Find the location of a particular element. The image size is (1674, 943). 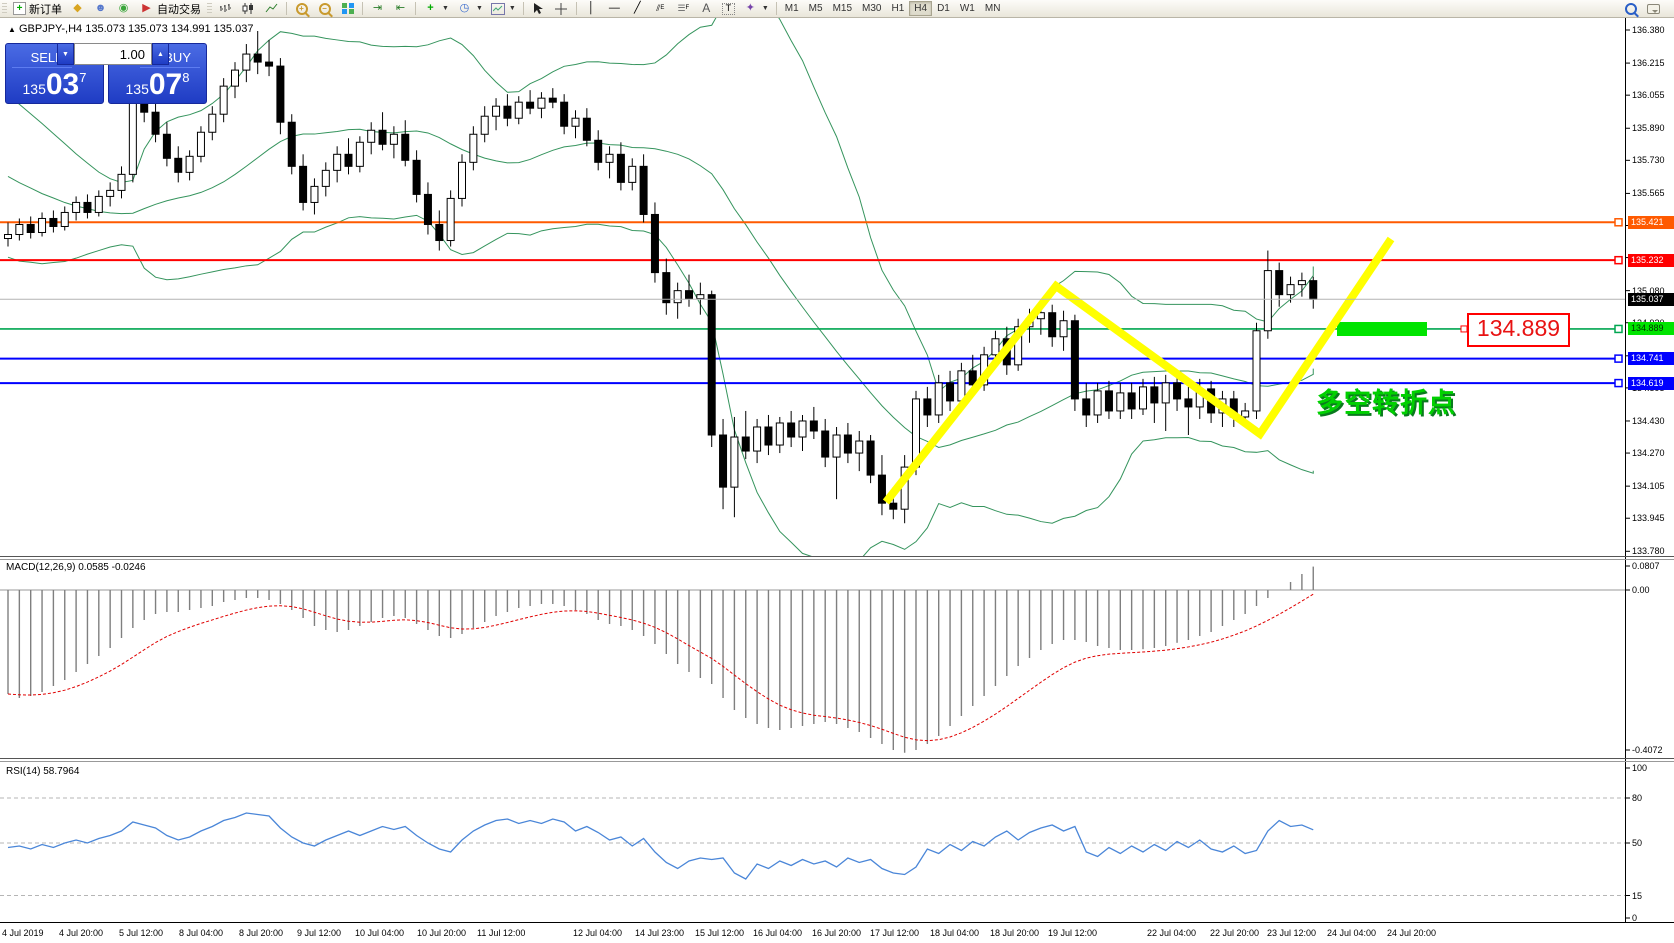

chart-shift-button: ⇤ is located at coordinates (400, 8).